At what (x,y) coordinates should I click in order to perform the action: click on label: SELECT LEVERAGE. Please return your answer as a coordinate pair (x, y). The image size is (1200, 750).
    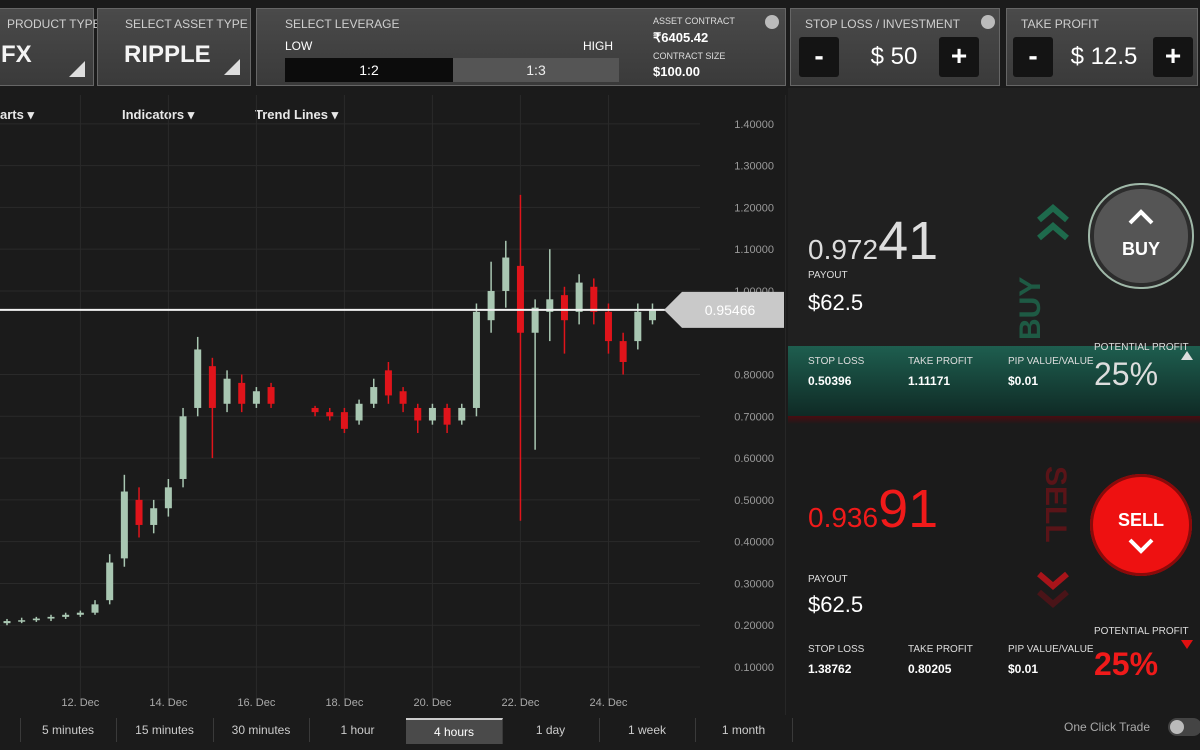
    Looking at the image, I should click on (342, 24).